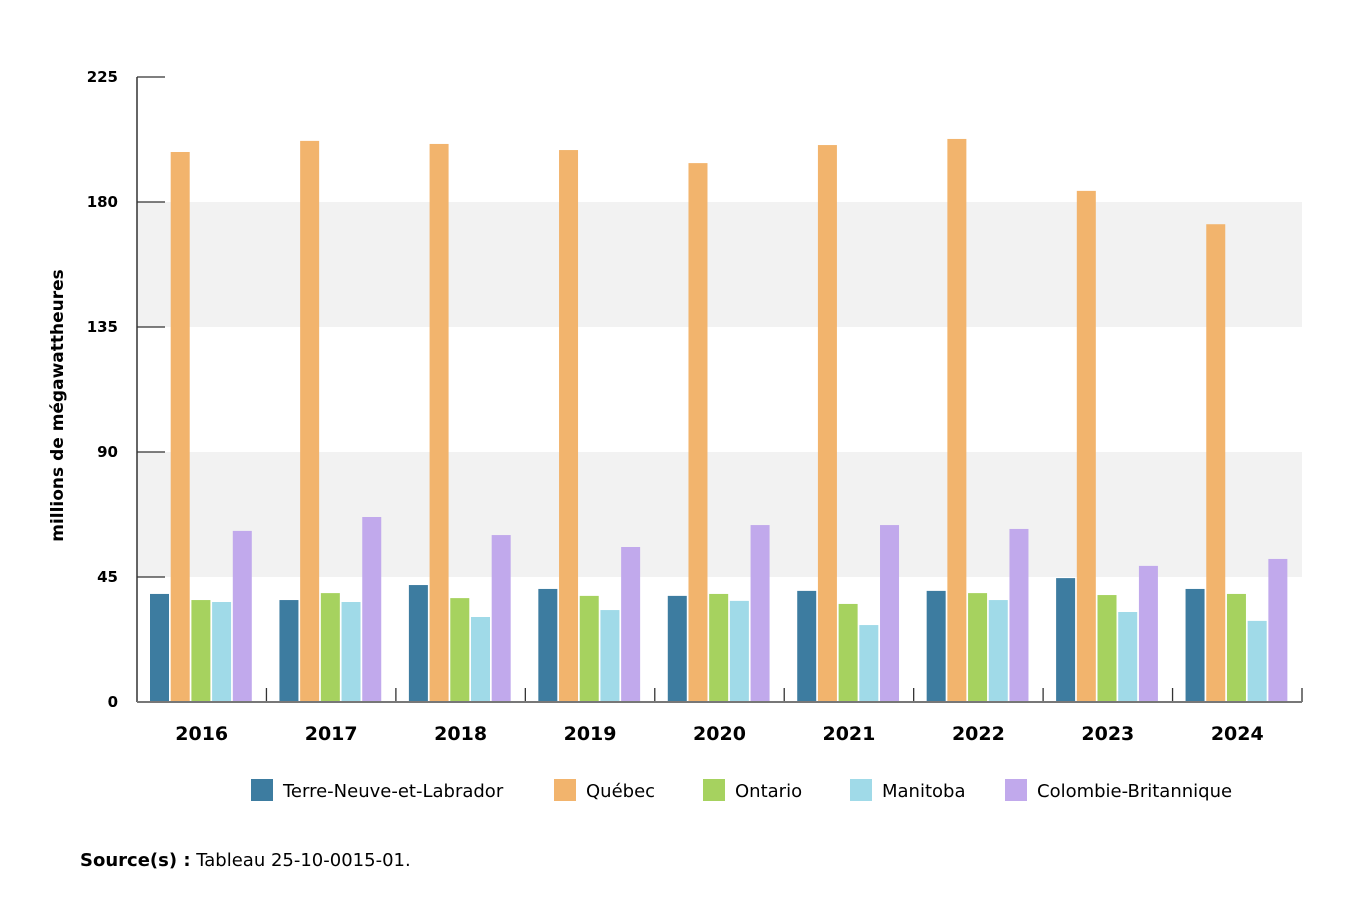 The width and height of the screenshot is (1366, 905). Describe the element at coordinates (548, 645) in the screenshot. I see `bar-terre-neuve-et-labrador-2019` at that location.